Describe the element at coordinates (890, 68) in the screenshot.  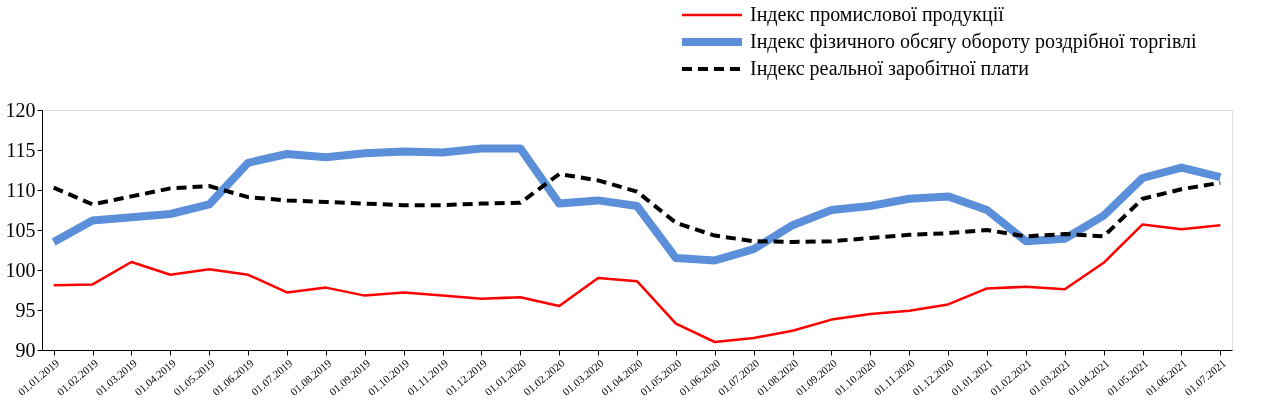
I see `legend-label: Індекс реальної заробітної плати` at that location.